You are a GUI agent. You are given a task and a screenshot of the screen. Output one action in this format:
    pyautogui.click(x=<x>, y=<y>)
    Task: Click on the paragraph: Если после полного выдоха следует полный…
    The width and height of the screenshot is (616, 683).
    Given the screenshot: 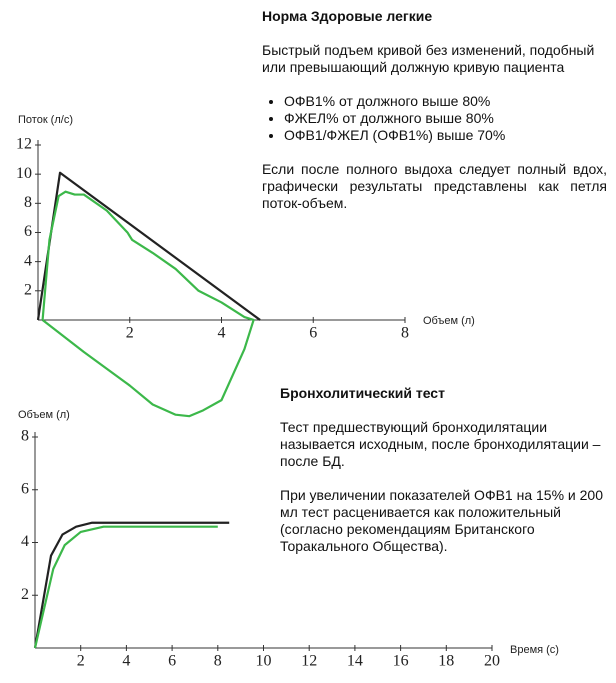 What is the action you would take?
    pyautogui.click(x=434, y=186)
    